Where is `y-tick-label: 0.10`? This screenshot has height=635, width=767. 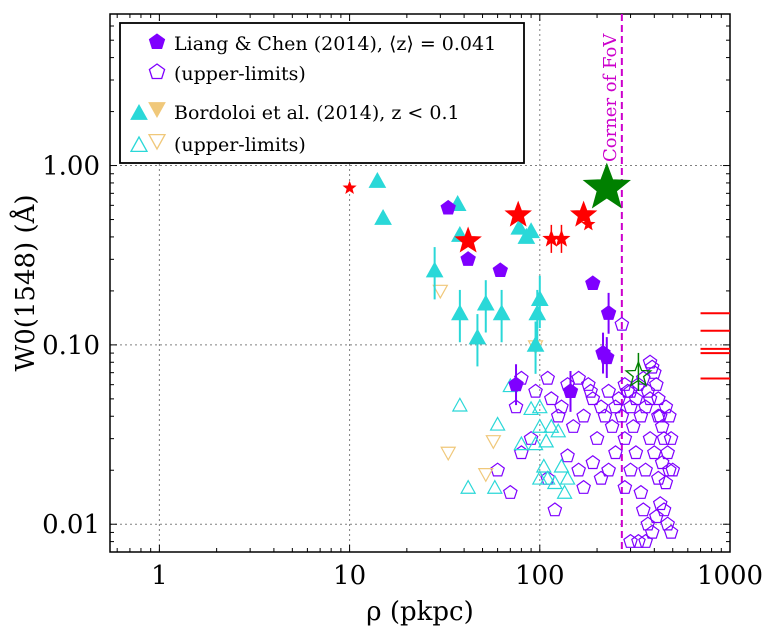
y-tick-label: 0.10 is located at coordinates (71, 346).